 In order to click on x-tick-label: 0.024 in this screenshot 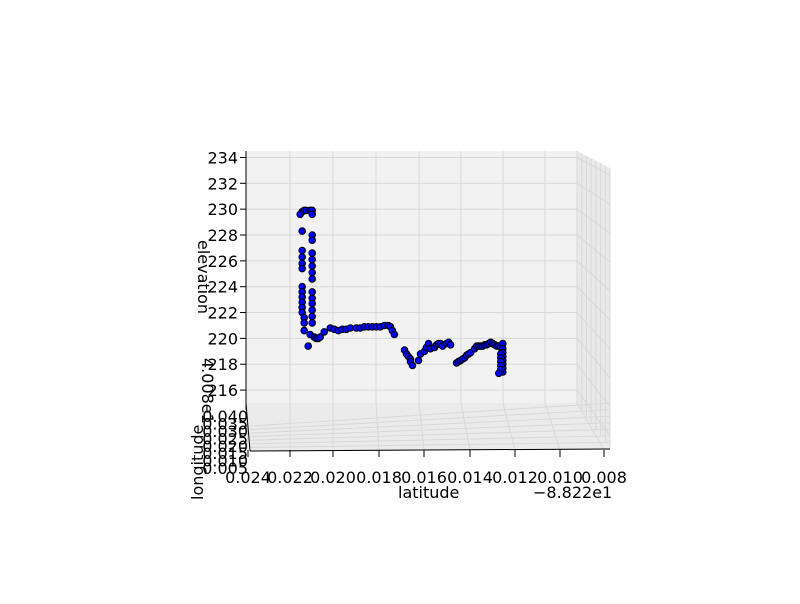, I will do `click(248, 477)`.